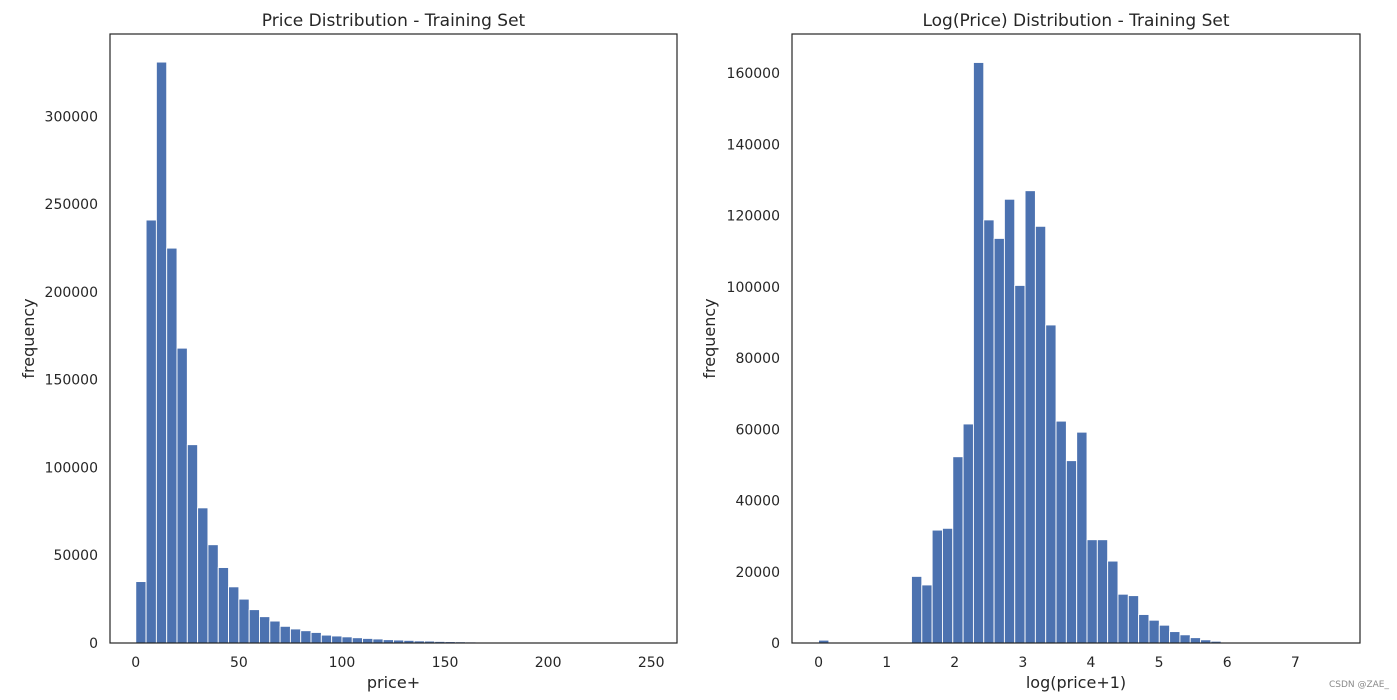  Describe the element at coordinates (393, 682) in the screenshot. I see `x-axis-label: price+` at that location.